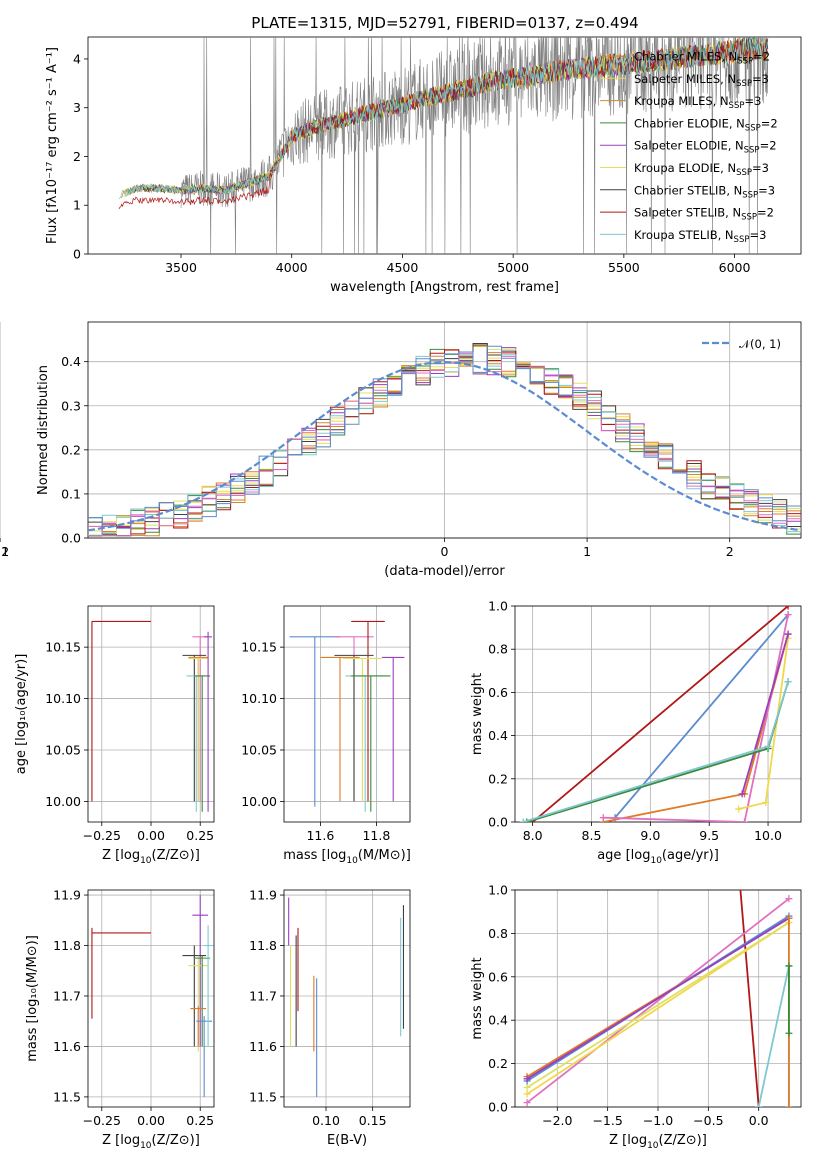 Image resolution: width=819 pixels, height=1170 pixels. Describe the element at coordinates (292, 267) in the screenshot. I see `x-tick-label: 4000` at that location.